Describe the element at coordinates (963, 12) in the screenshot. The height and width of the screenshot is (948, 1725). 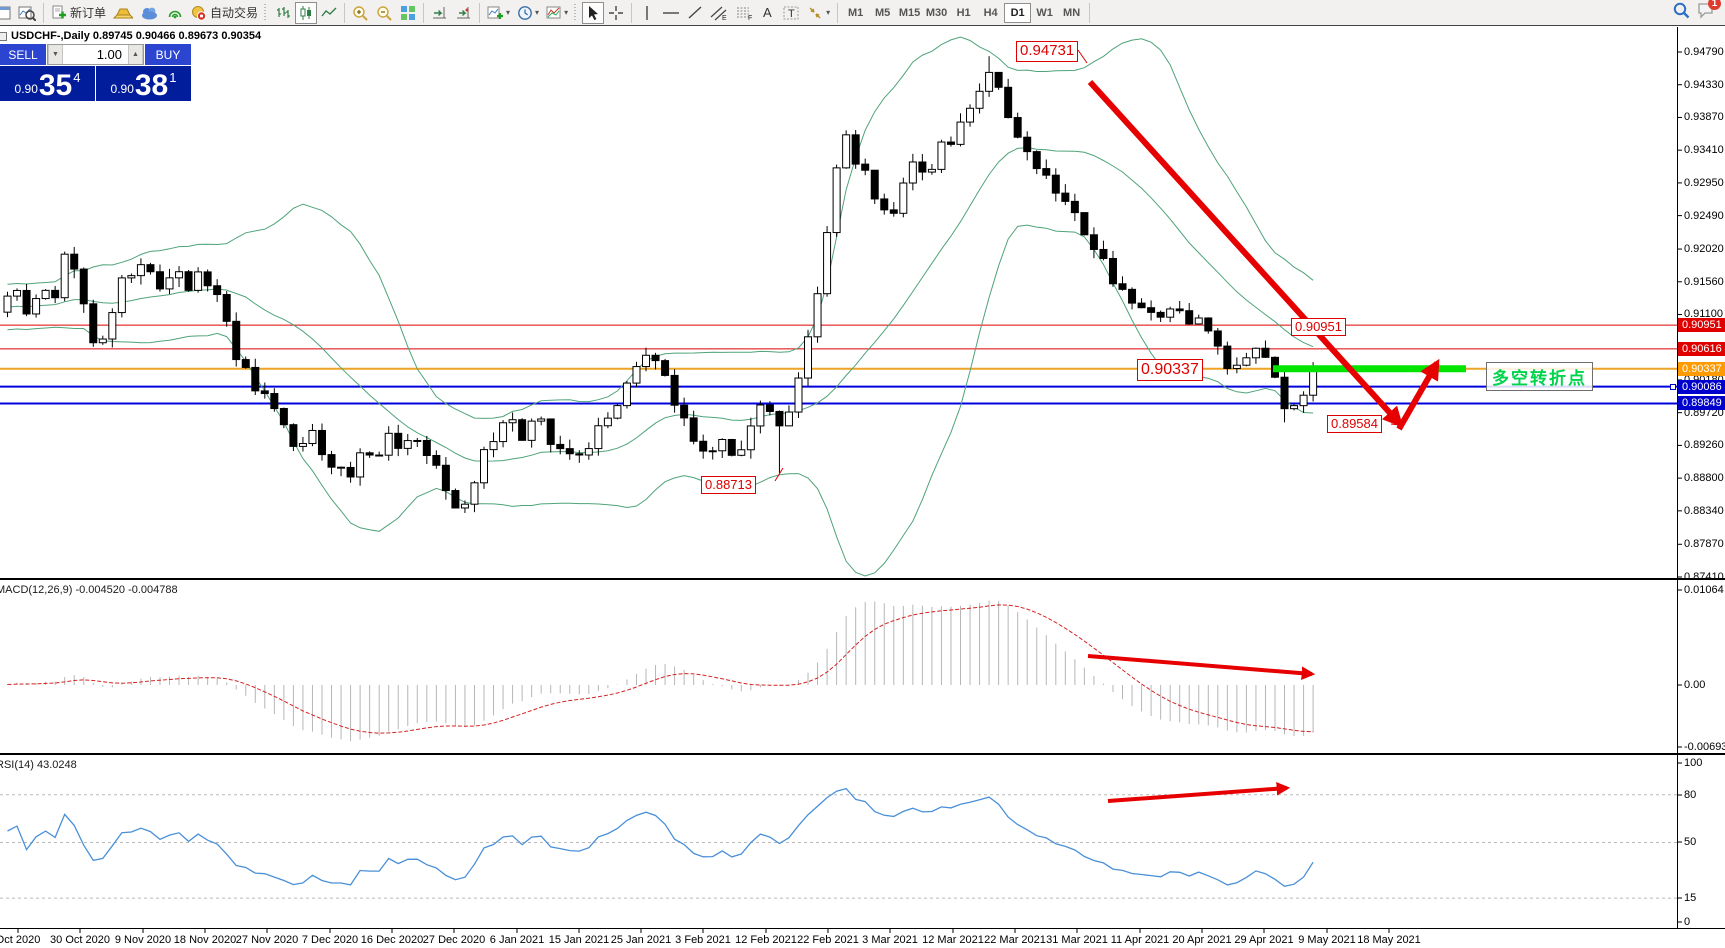
I see `timeframe-H1: H1` at that location.